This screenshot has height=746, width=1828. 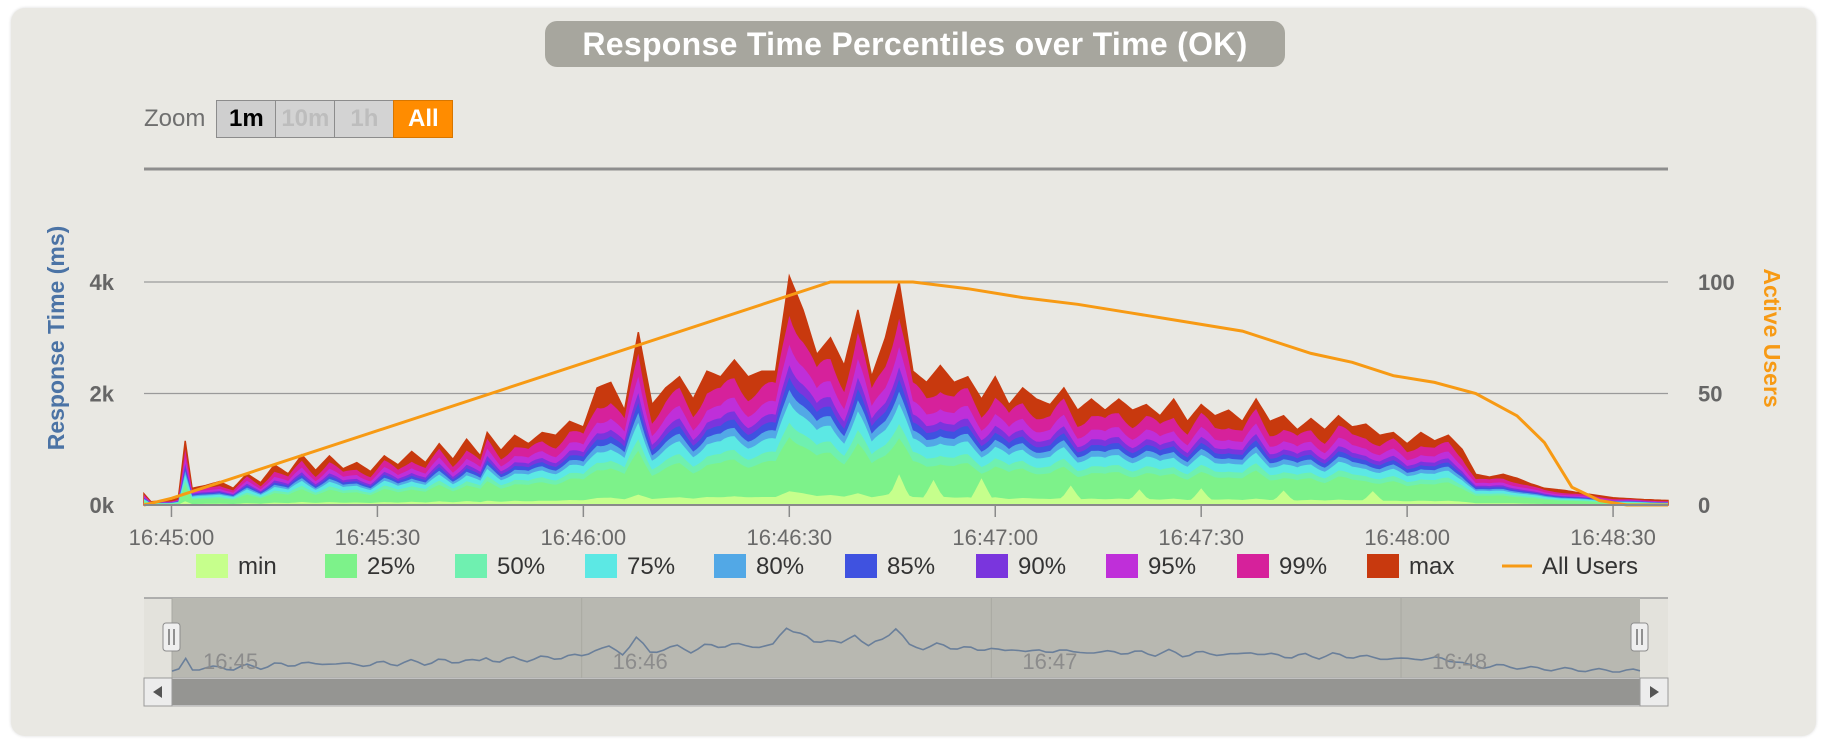 I want to click on legend-label: 75%, so click(x=651, y=566).